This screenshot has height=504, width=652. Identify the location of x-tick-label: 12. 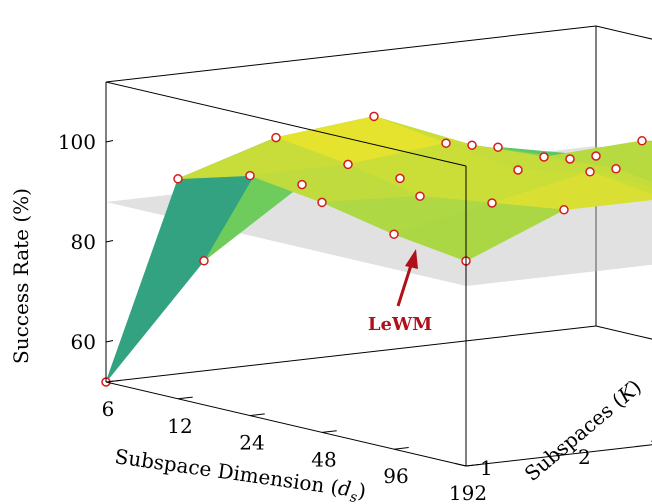
(179, 426).